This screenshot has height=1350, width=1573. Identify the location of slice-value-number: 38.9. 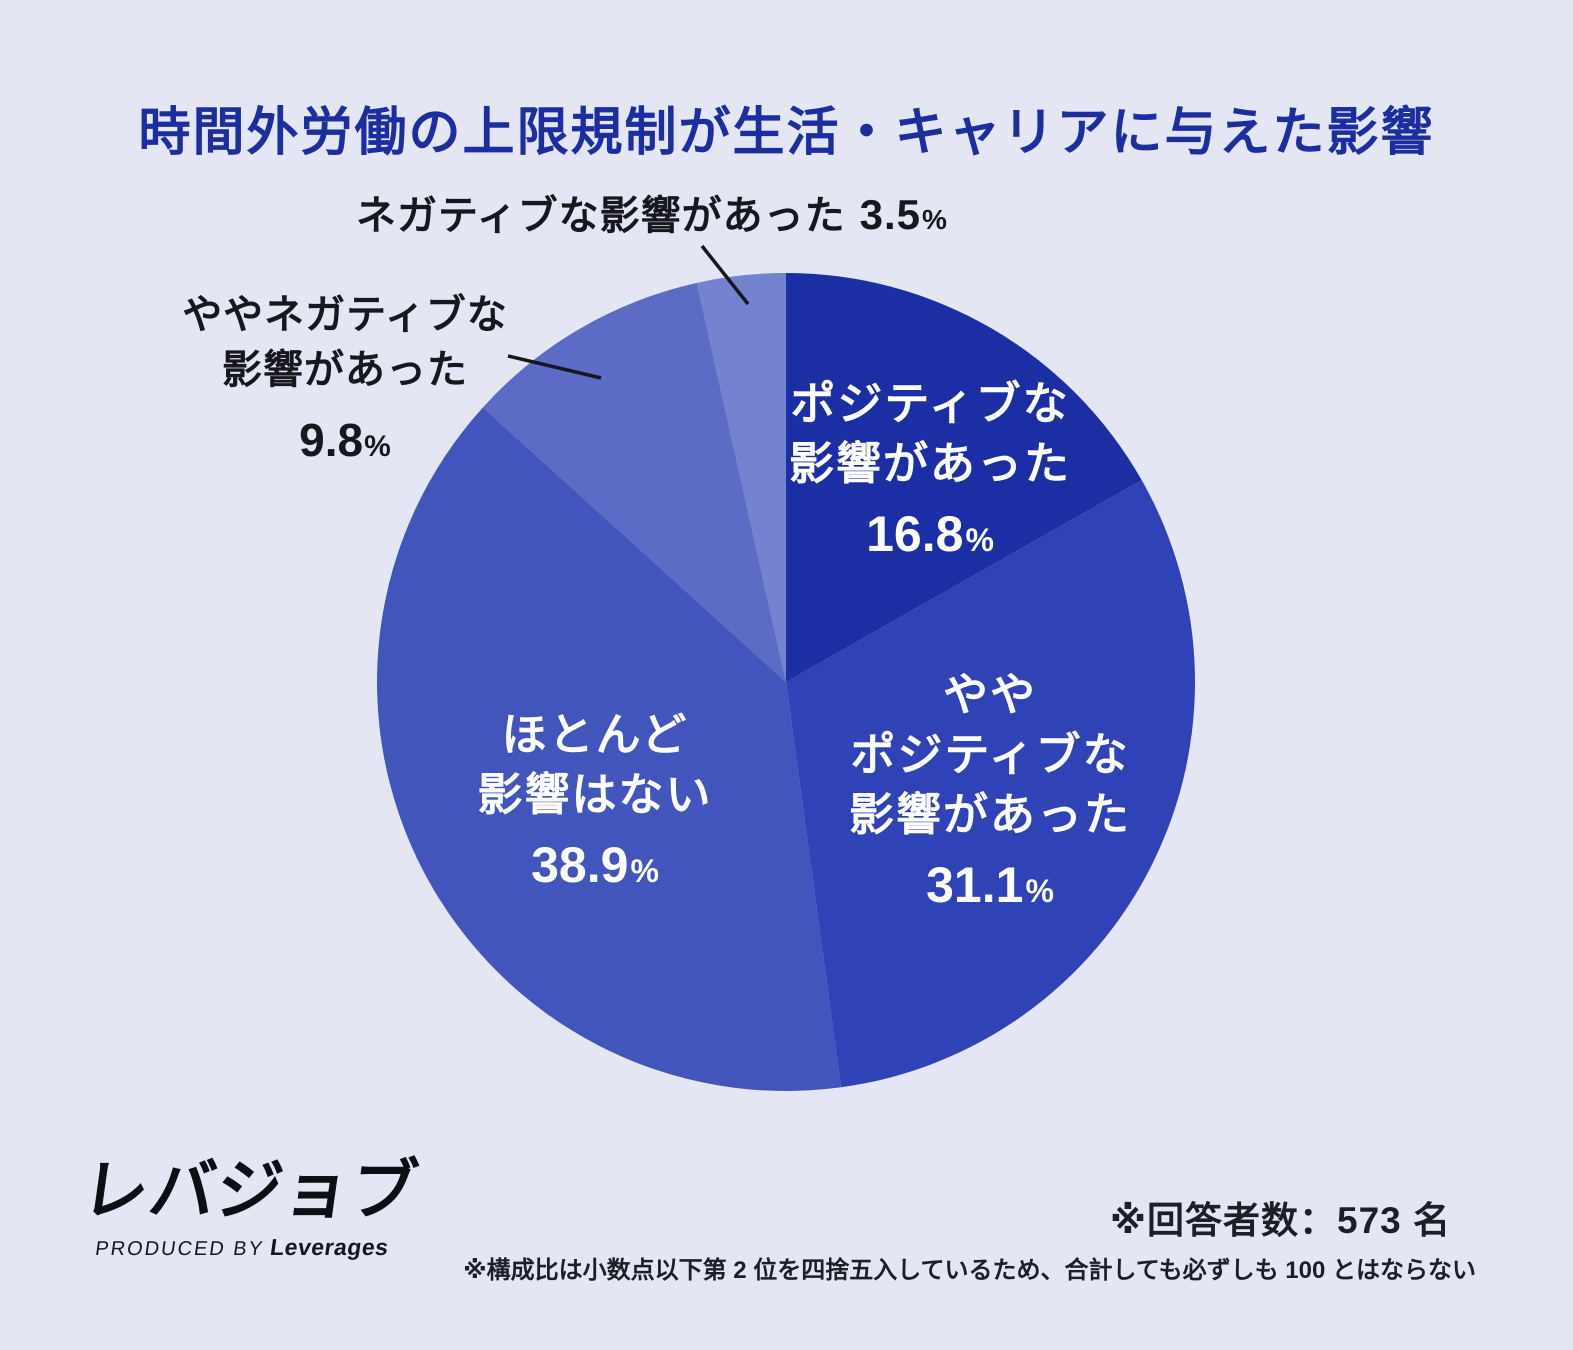
(580, 865).